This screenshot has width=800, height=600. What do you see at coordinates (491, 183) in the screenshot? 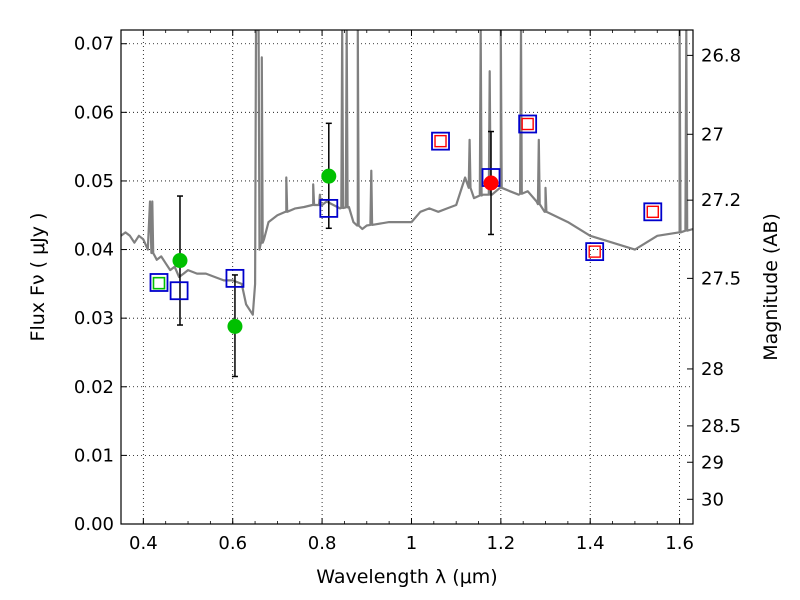
I see `observed-red-point` at bounding box center [491, 183].